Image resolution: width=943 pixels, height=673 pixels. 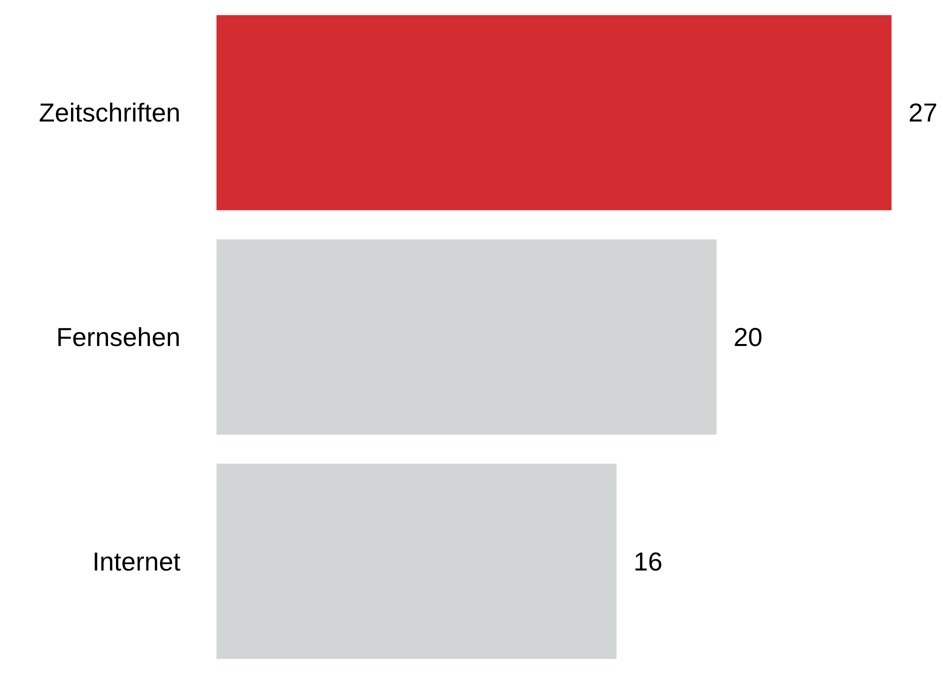 I want to click on data-label: 16, so click(x=648, y=561).